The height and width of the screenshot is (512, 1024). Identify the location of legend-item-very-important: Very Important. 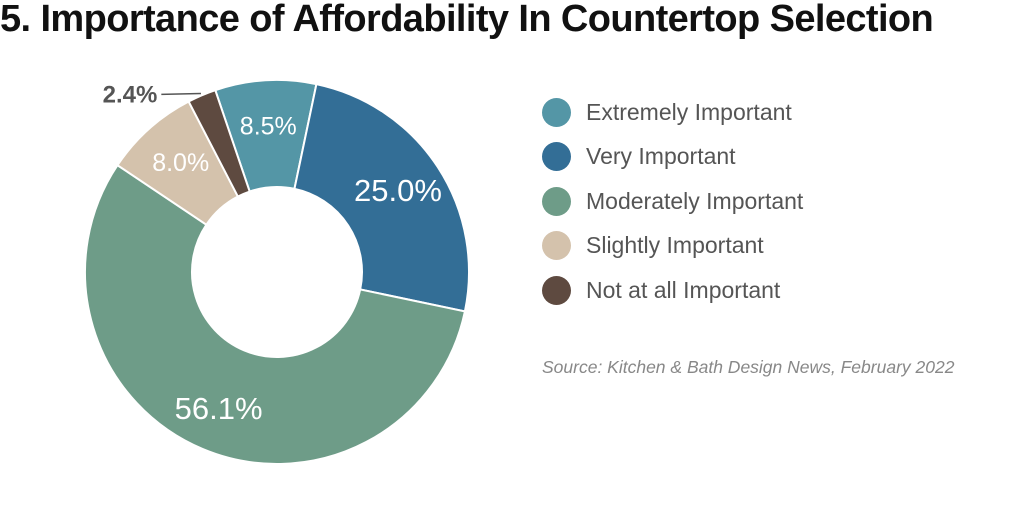
(672, 157).